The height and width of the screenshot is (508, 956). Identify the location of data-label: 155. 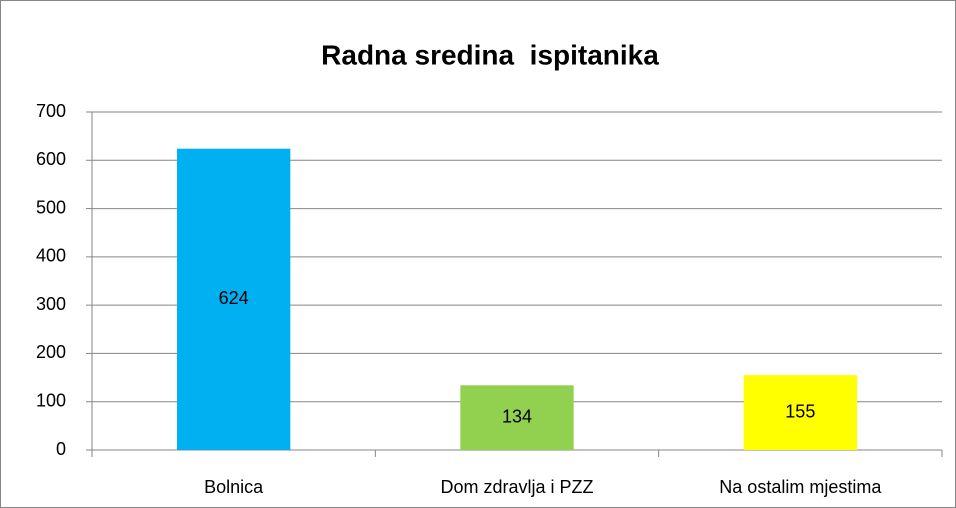
(800, 411).